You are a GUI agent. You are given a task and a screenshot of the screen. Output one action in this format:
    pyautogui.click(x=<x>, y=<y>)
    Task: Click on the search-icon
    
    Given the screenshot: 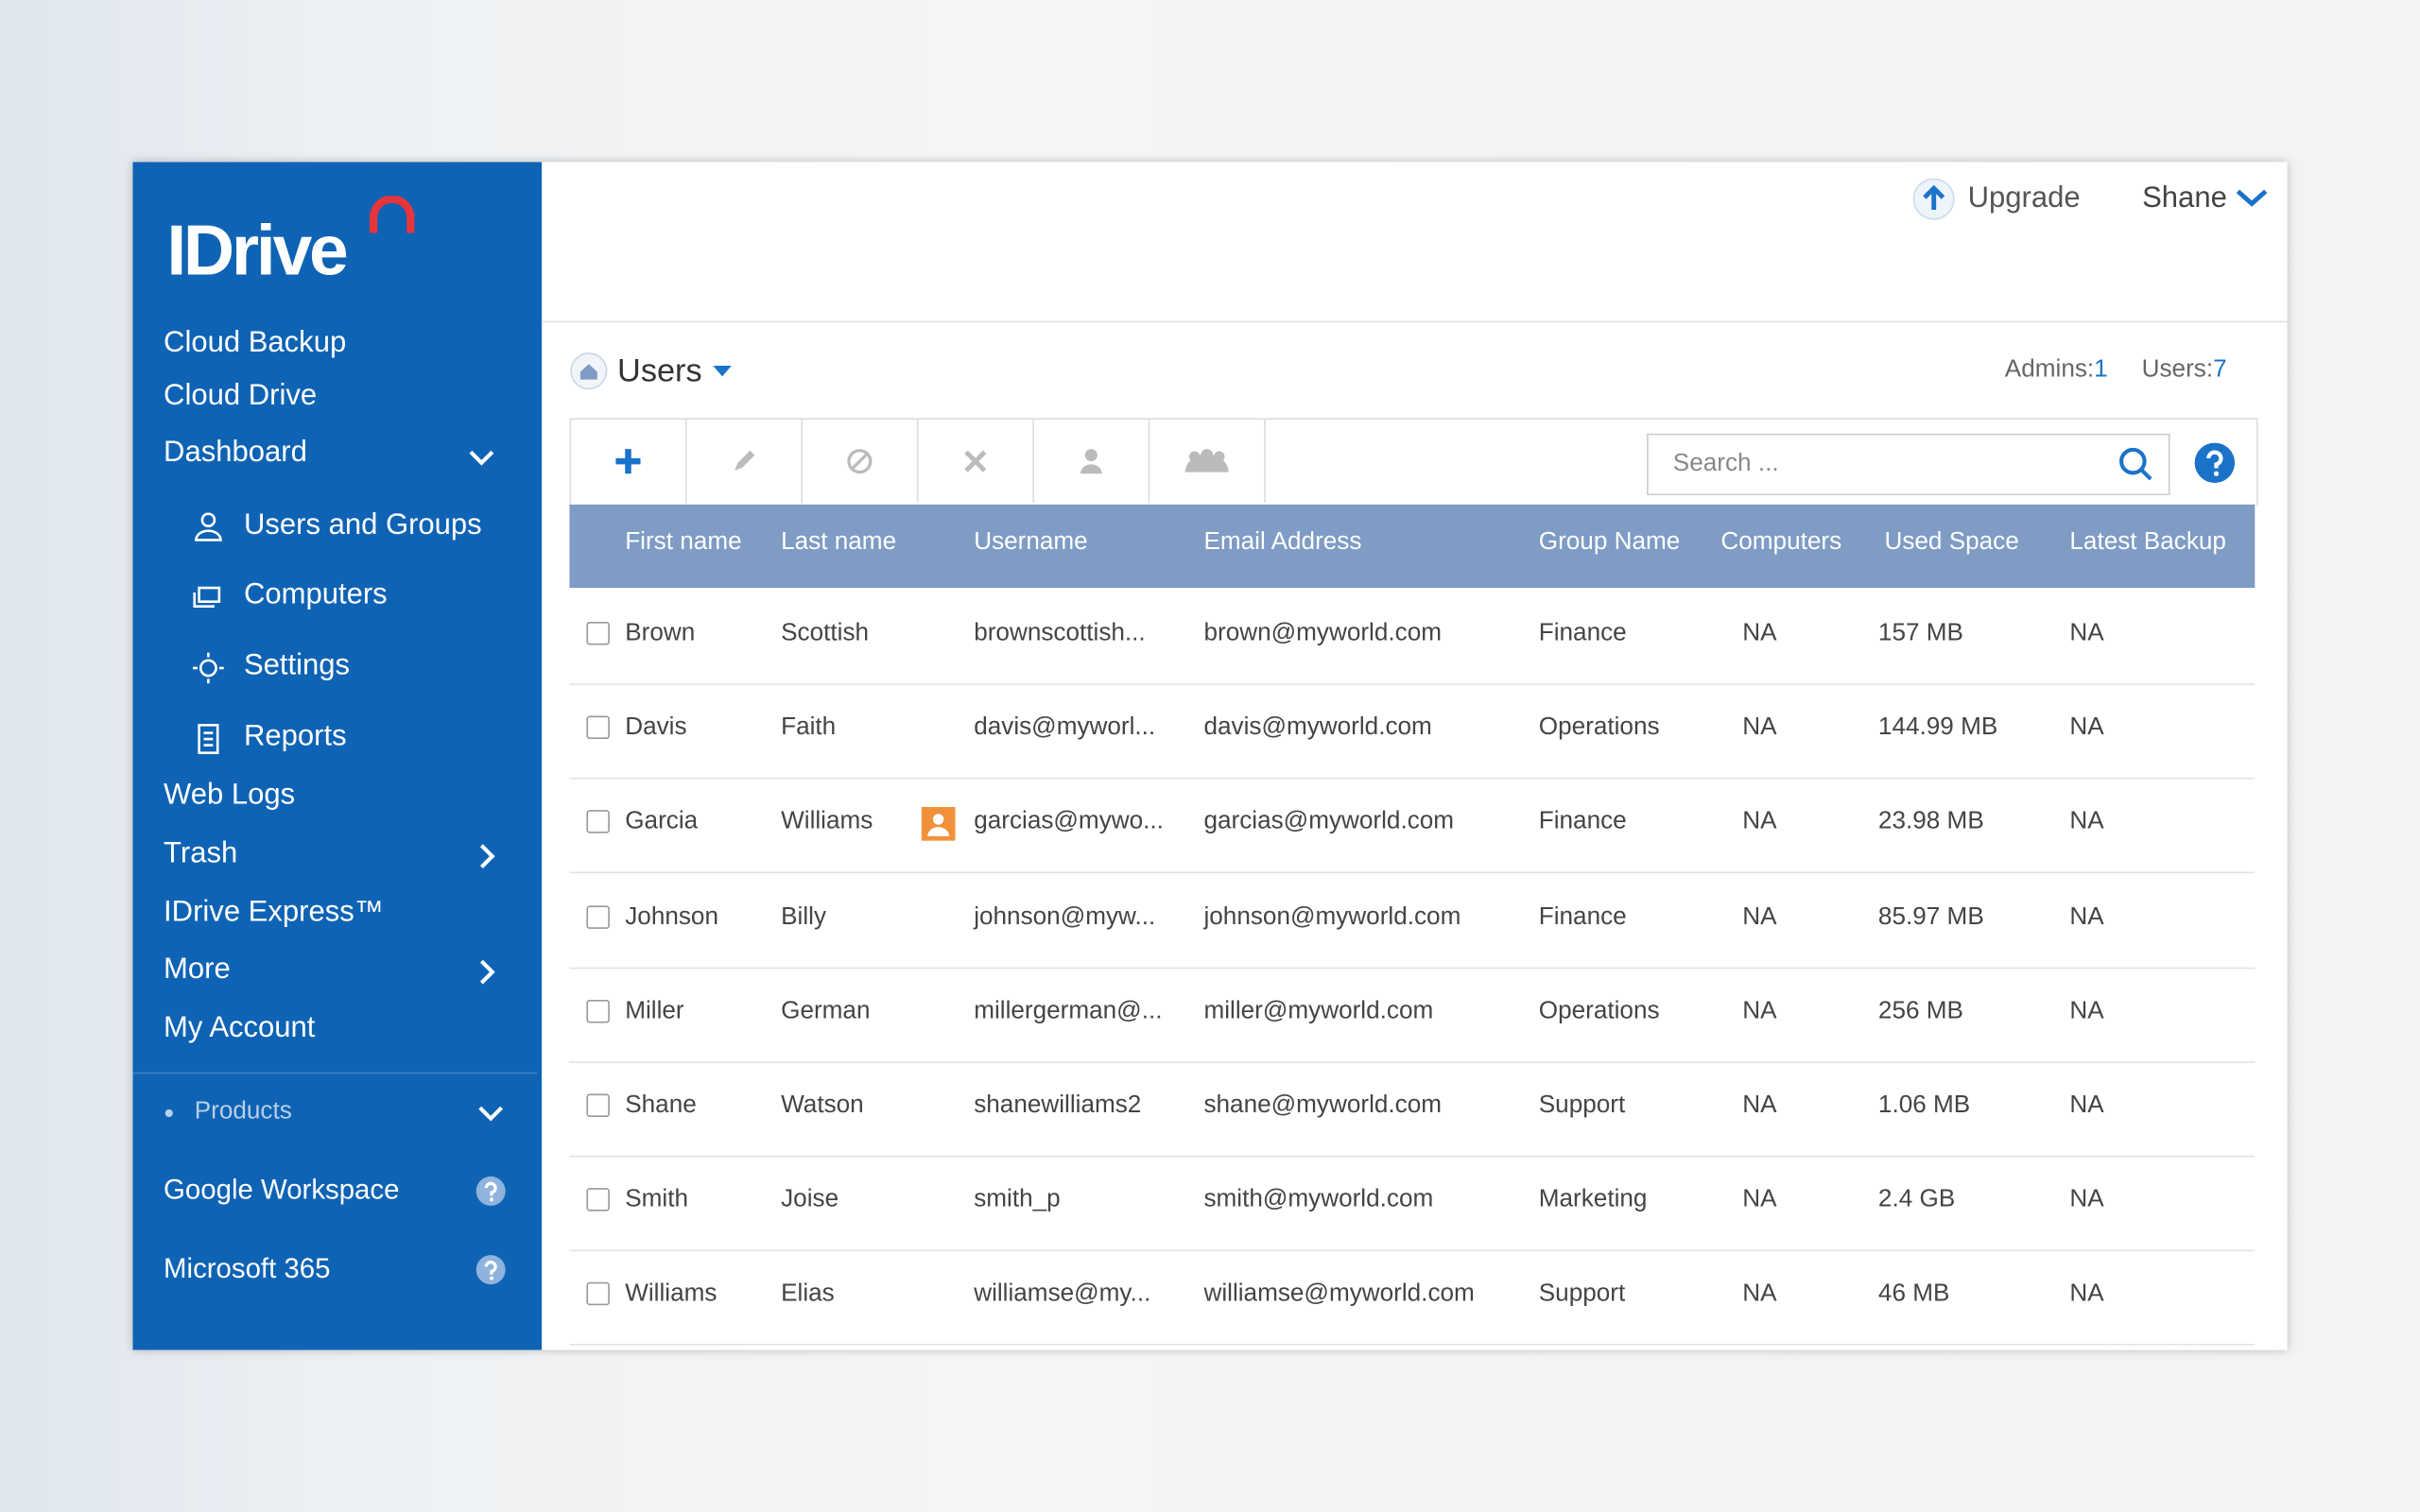 What is the action you would take?
    pyautogui.click(x=2136, y=464)
    